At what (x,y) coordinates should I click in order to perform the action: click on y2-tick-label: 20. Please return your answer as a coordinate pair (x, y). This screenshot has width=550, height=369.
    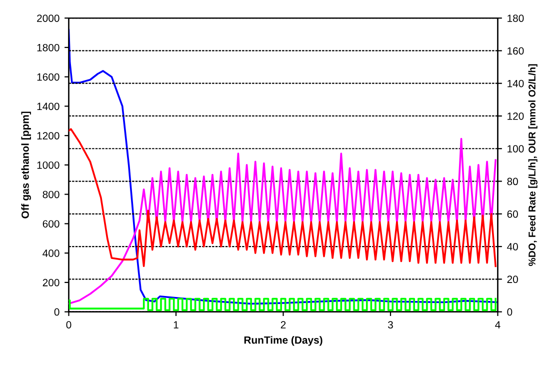
    Looking at the image, I should click on (512, 280).